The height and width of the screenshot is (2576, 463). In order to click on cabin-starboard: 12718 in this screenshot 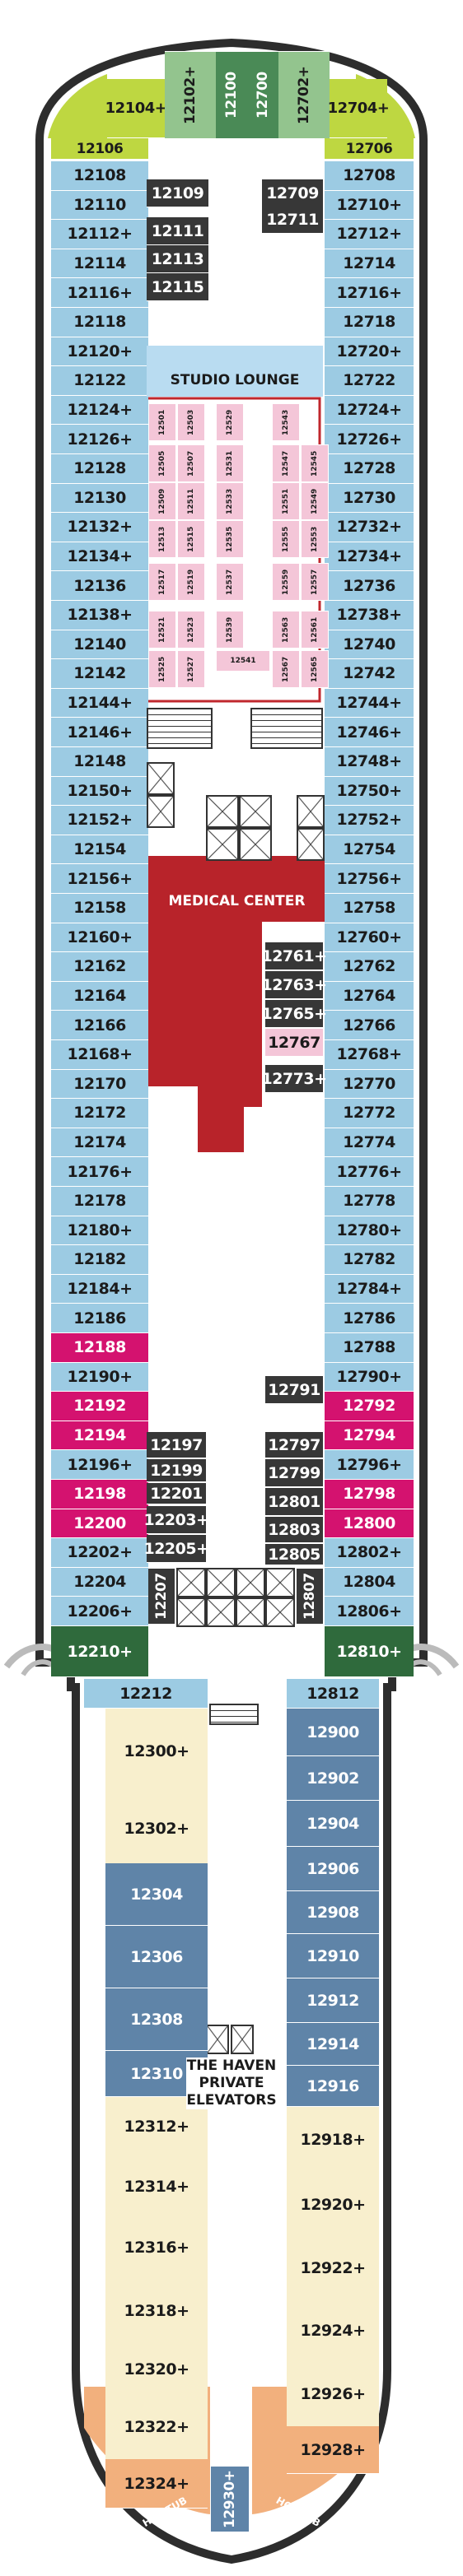, I will do `click(369, 322)`.